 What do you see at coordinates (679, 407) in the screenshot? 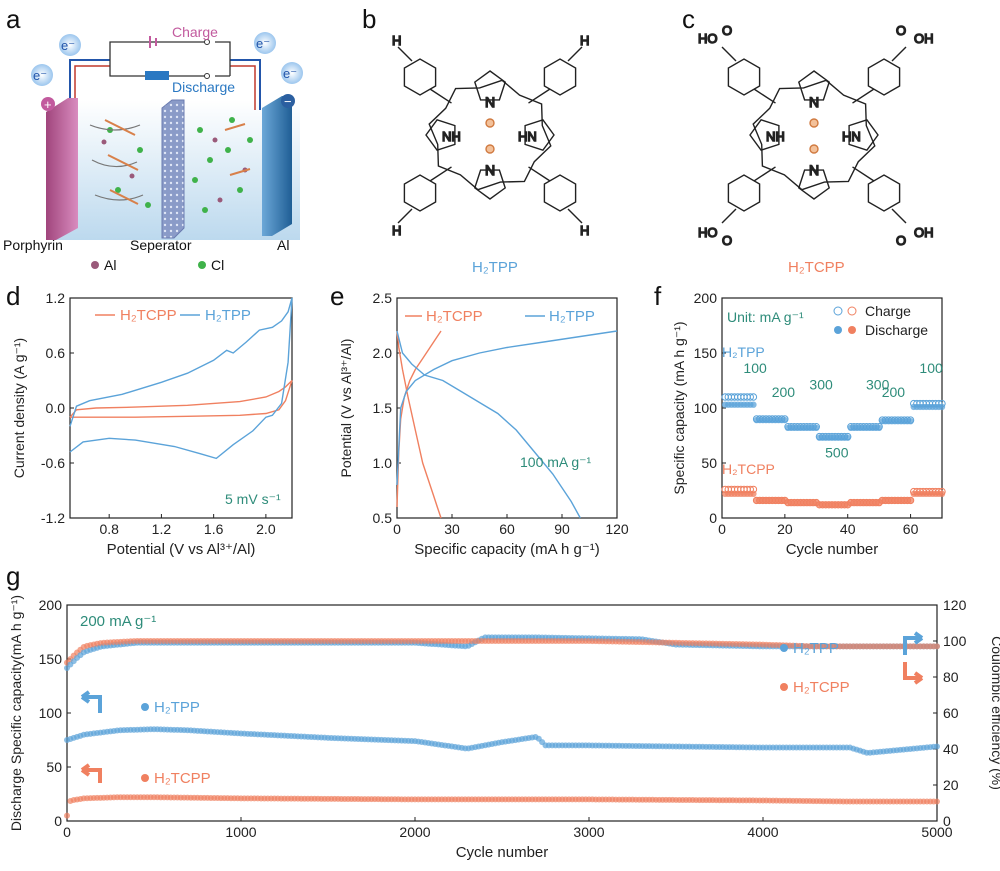
I see `y-axis-label: Specific capacity (mA h g⁻¹)` at bounding box center [679, 407].